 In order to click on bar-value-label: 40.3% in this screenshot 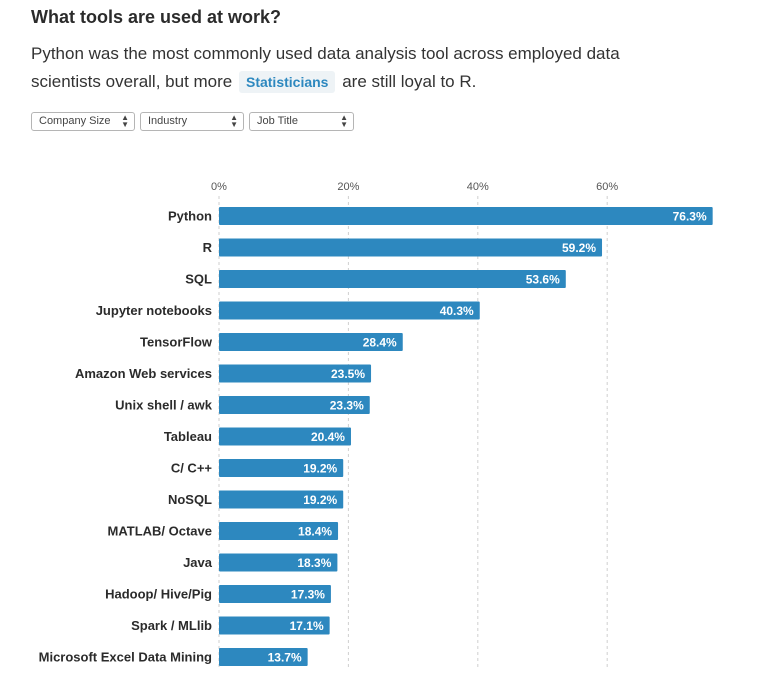, I will do `click(457, 311)`.